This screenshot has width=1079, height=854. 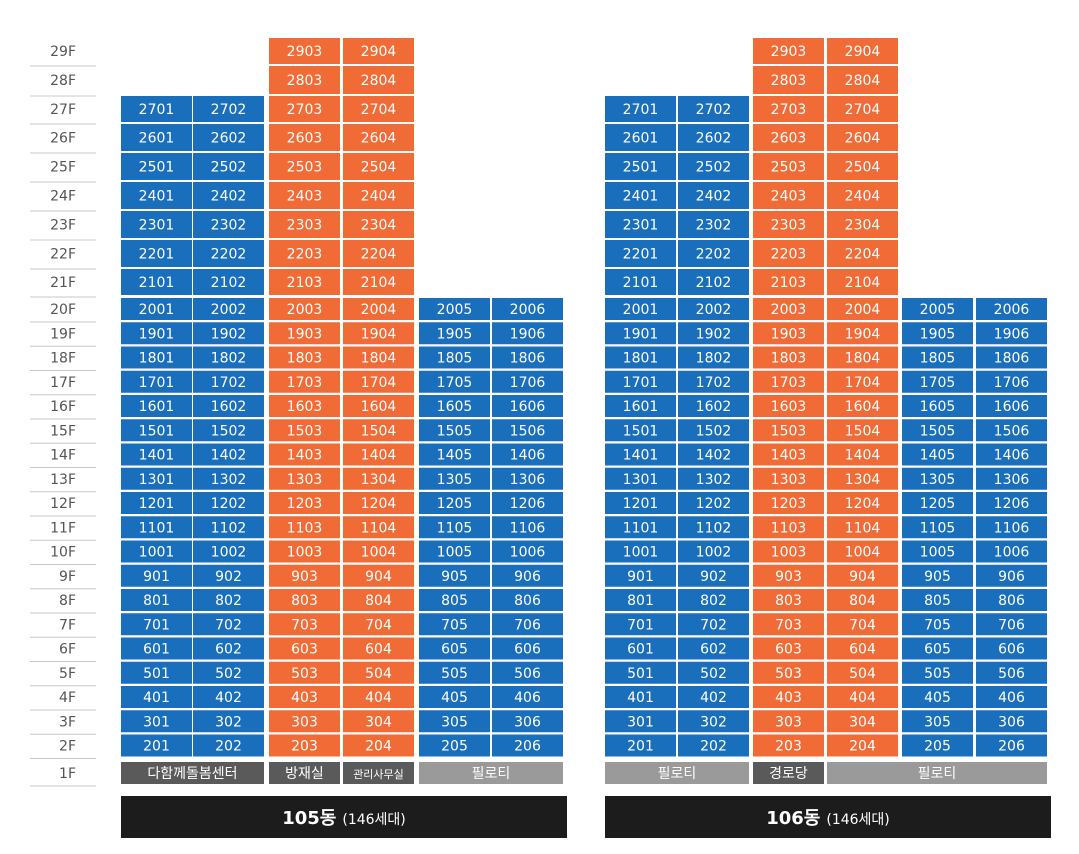 What do you see at coordinates (379, 431) in the screenshot?
I see `unit-number: 1504` at bounding box center [379, 431].